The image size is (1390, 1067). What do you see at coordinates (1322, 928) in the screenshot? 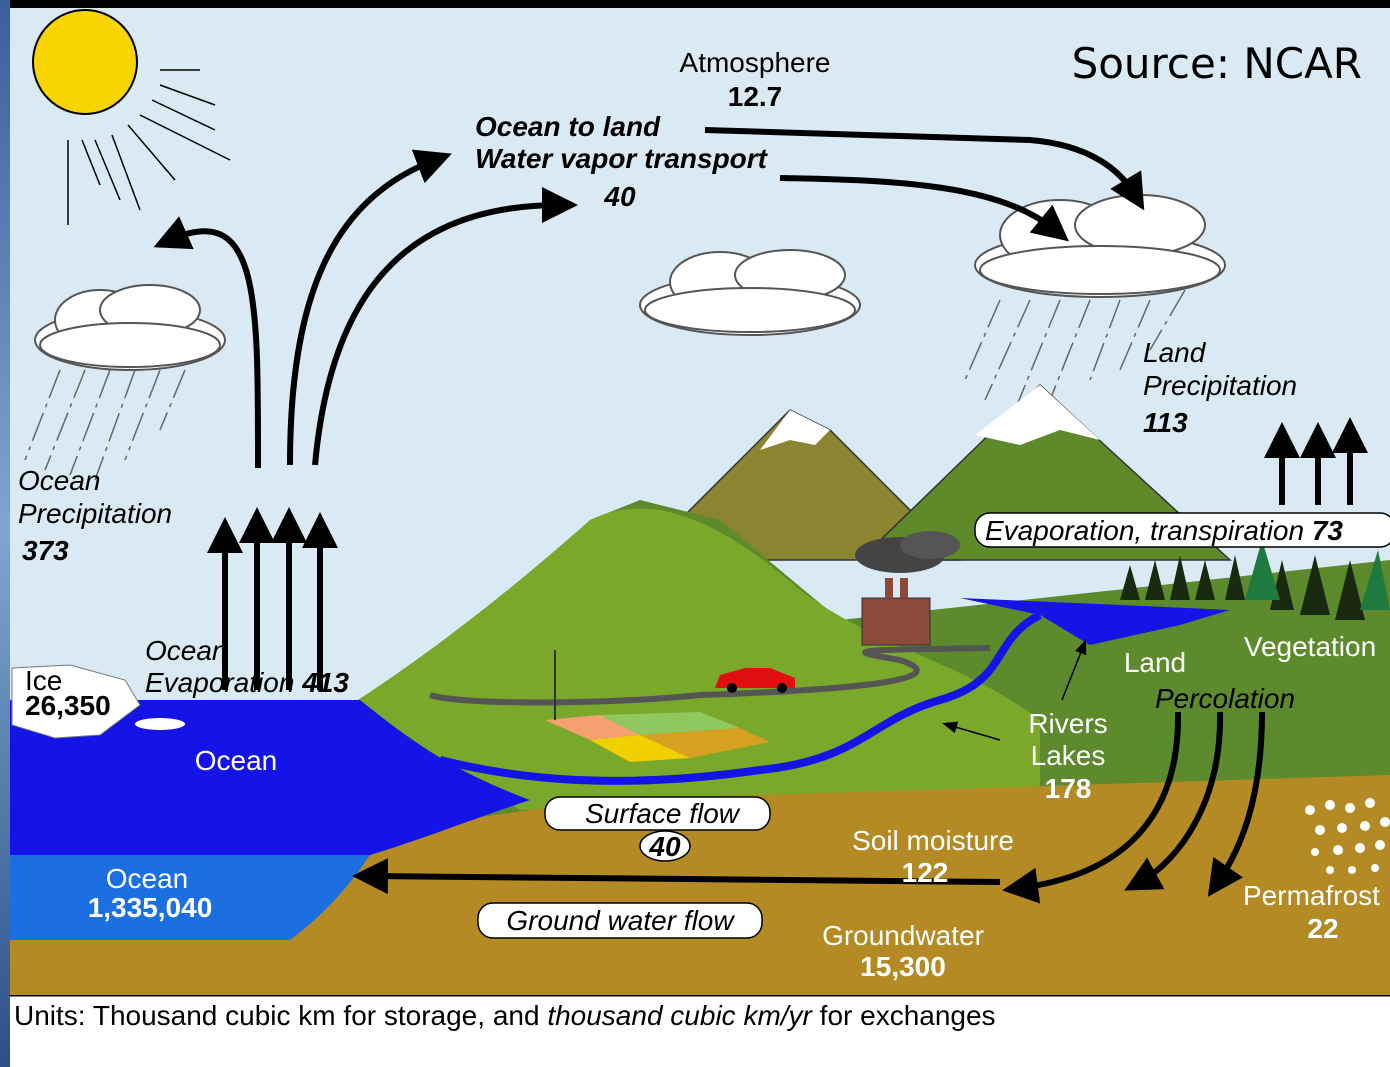
I see `value: 22` at bounding box center [1322, 928].